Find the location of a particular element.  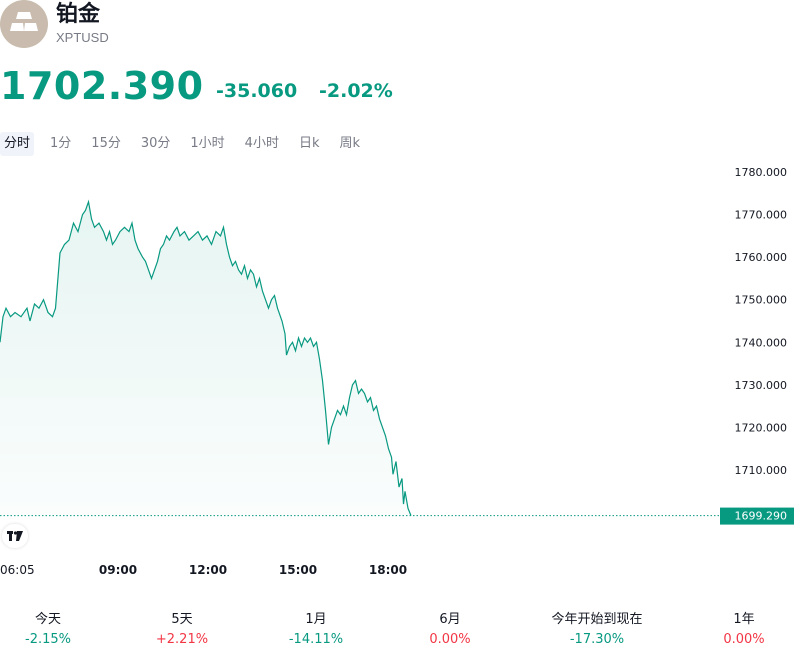

perf-value: -14.11% is located at coordinates (316, 639).